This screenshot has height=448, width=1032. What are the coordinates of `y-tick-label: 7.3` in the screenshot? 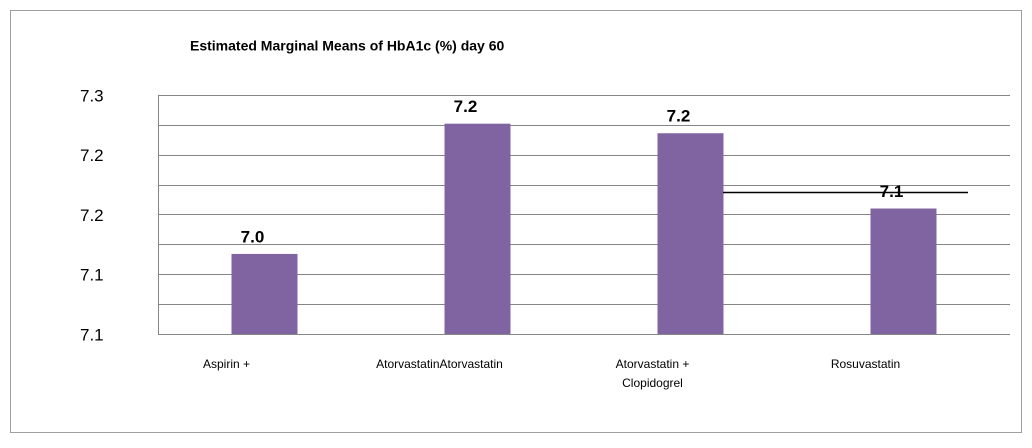 It's located at (92, 95).